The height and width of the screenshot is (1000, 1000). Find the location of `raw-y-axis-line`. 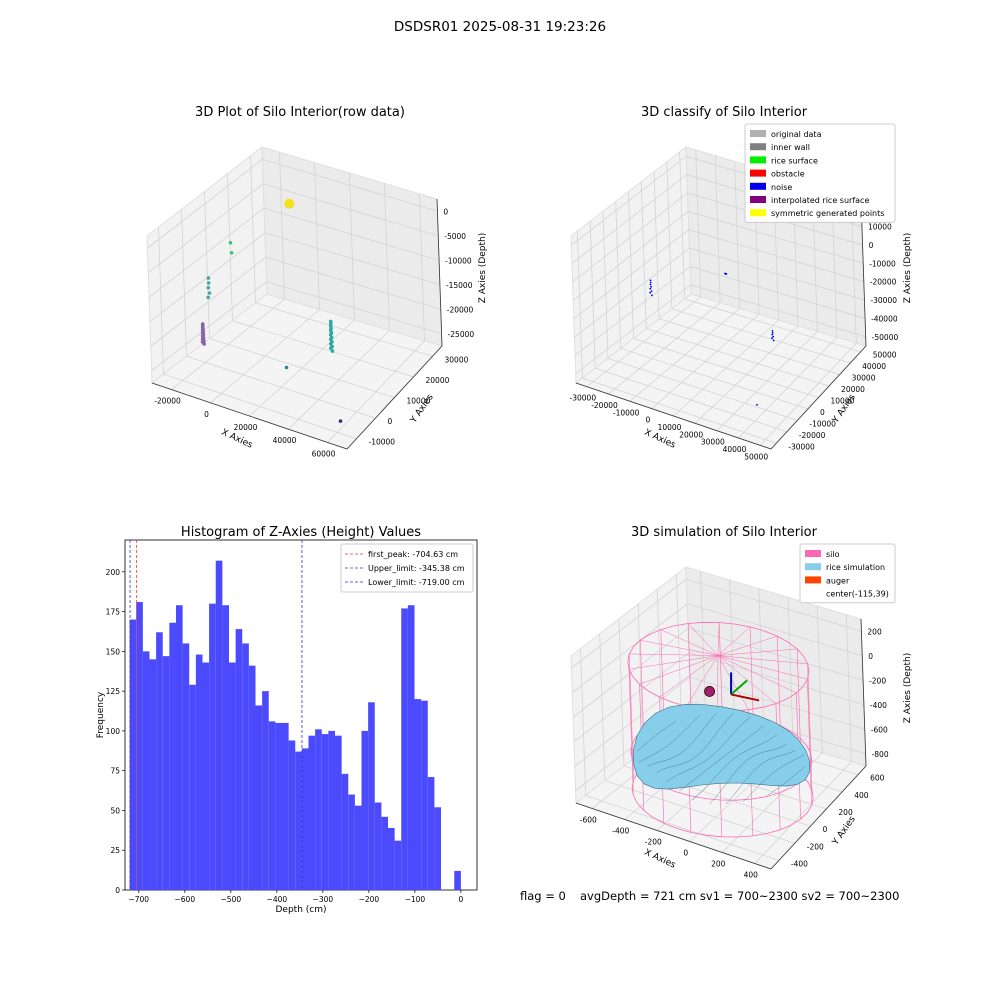

raw-y-axis-line is located at coordinates (394, 397).